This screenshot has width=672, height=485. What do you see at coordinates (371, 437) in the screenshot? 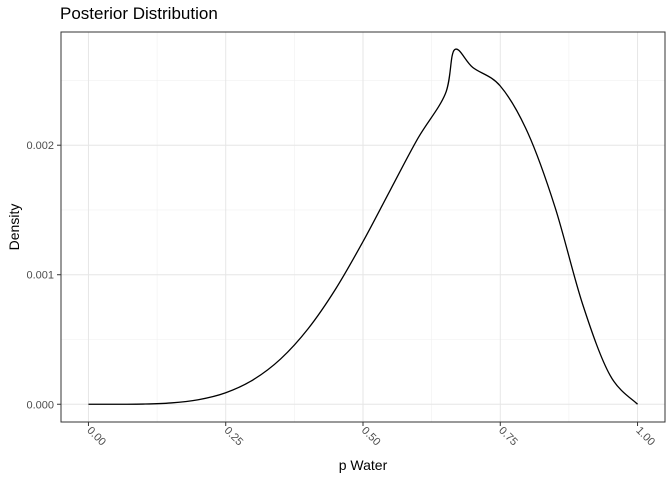
I see `x-tick-label: 0.50` at bounding box center [371, 437].